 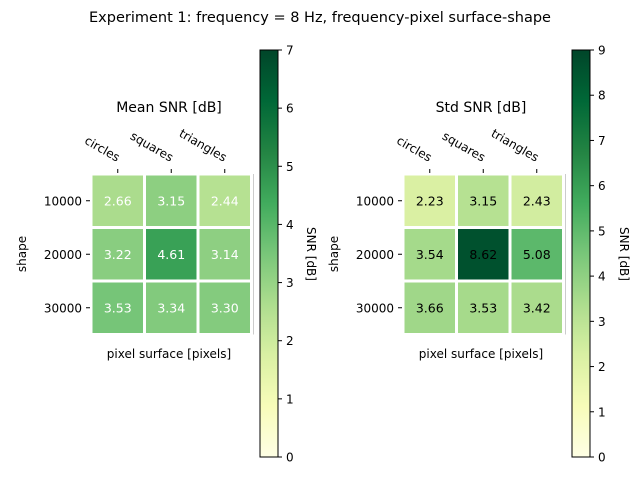 I want to click on cell-value-label: 3.30, so click(x=225, y=307).